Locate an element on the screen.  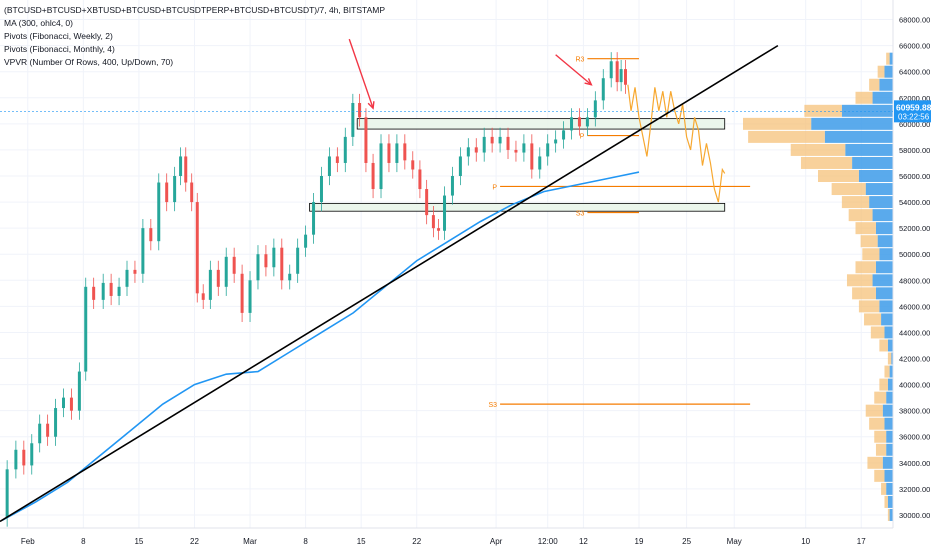
y-tick-label: 44000.00 is located at coordinates (914, 332).